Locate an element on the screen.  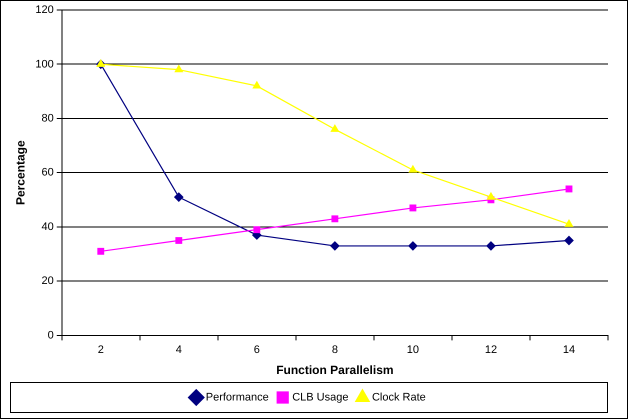
y-tick-label: 120 is located at coordinates (44, 10).